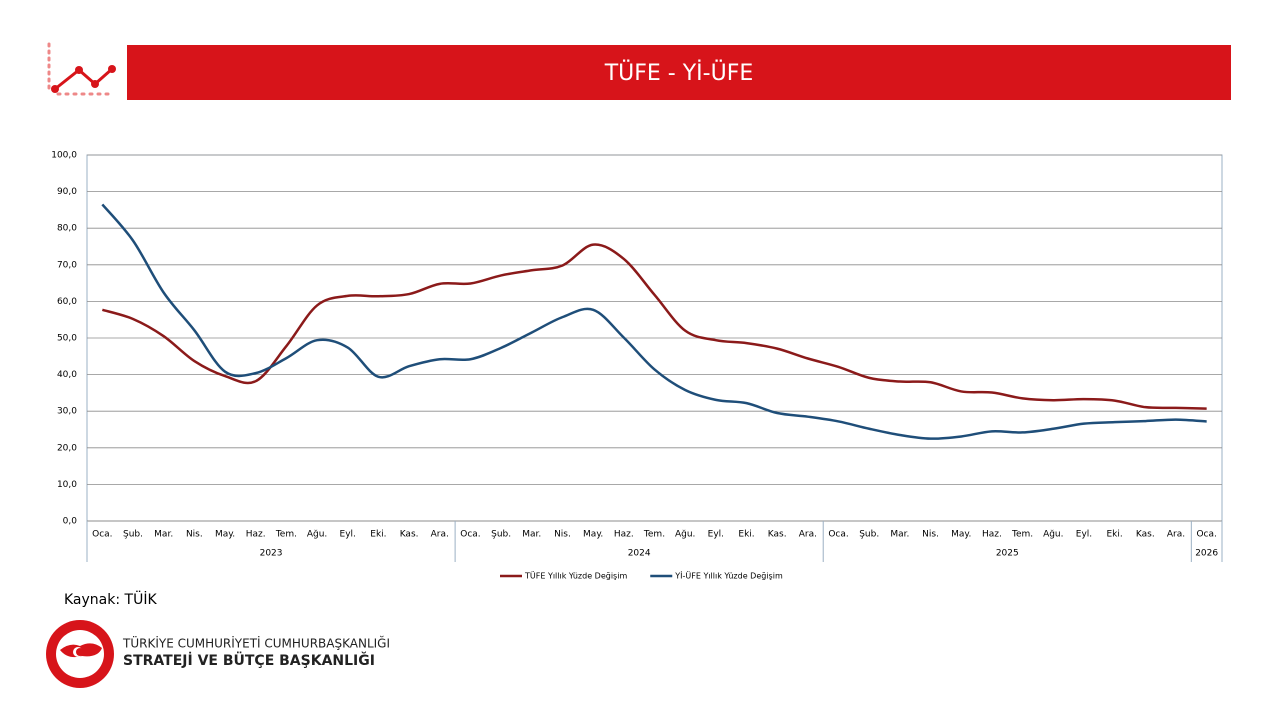 Image resolution: width=1281 pixels, height=724 pixels. Describe the element at coordinates (271, 554) in the screenshot. I see `year-label: 2023` at that location.